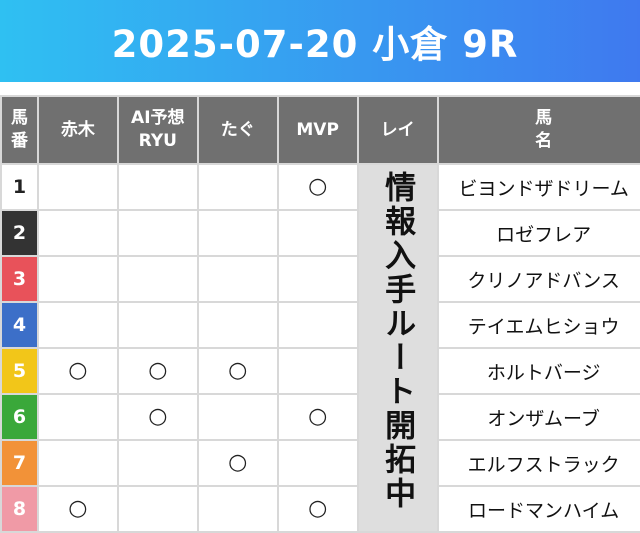 This screenshot has height=533, width=640. What do you see at coordinates (538, 279) in the screenshot?
I see `horse-name: クリノアドバンス` at bounding box center [538, 279].